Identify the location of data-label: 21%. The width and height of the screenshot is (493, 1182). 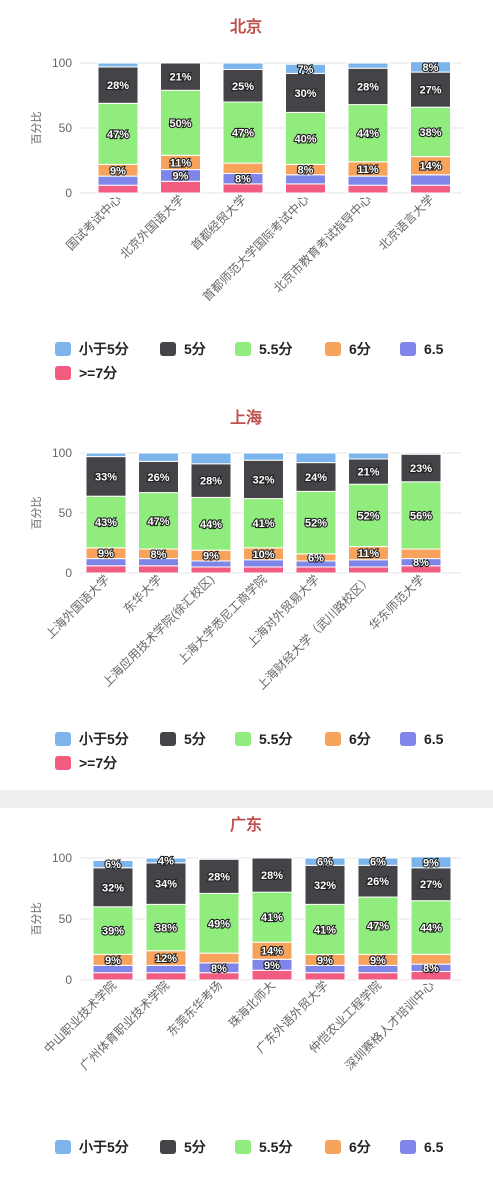
(180, 78).